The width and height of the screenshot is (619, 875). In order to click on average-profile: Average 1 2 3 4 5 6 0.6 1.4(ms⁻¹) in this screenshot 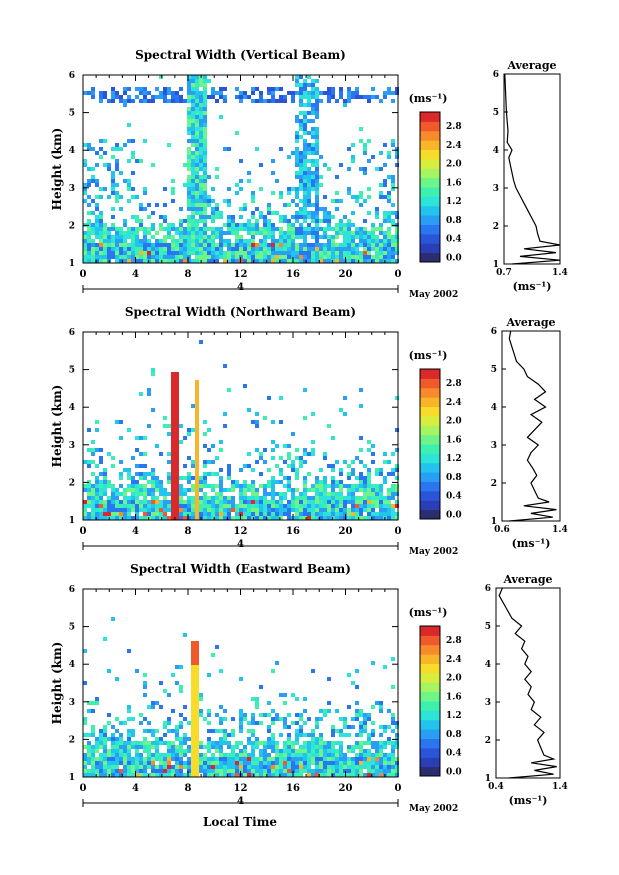, I will do `click(529, 433)`.